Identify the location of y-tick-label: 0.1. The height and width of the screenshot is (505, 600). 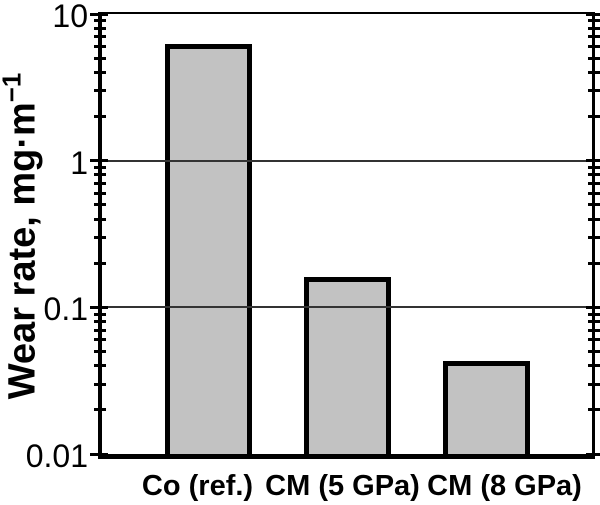
(65, 309).